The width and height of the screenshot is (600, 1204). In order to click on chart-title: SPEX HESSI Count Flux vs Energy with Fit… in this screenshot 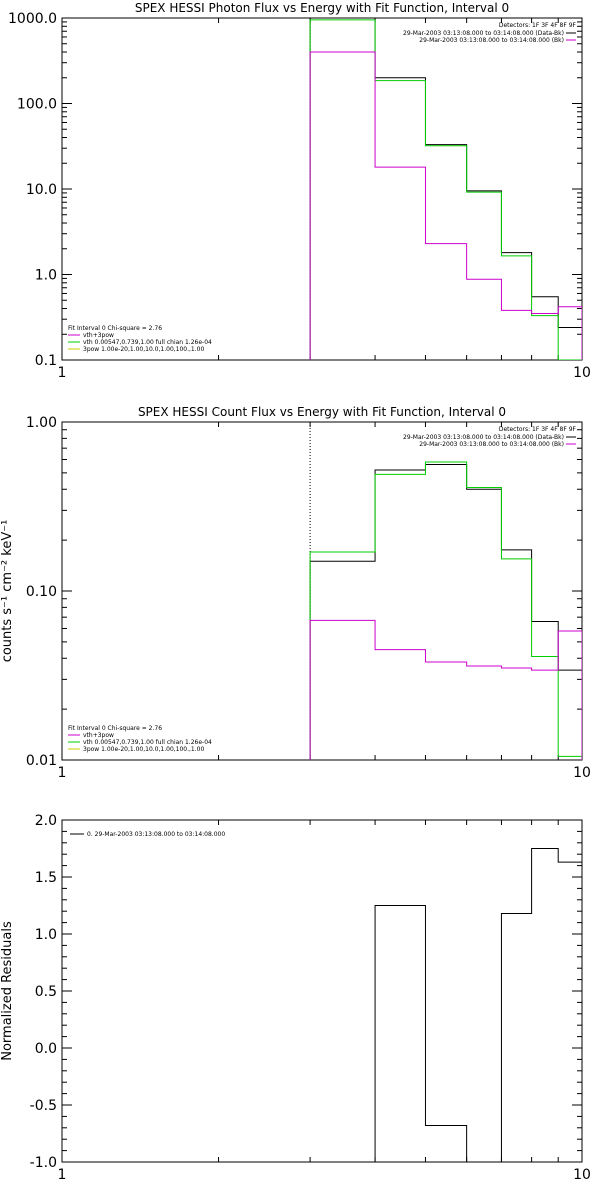, I will do `click(322, 412)`.